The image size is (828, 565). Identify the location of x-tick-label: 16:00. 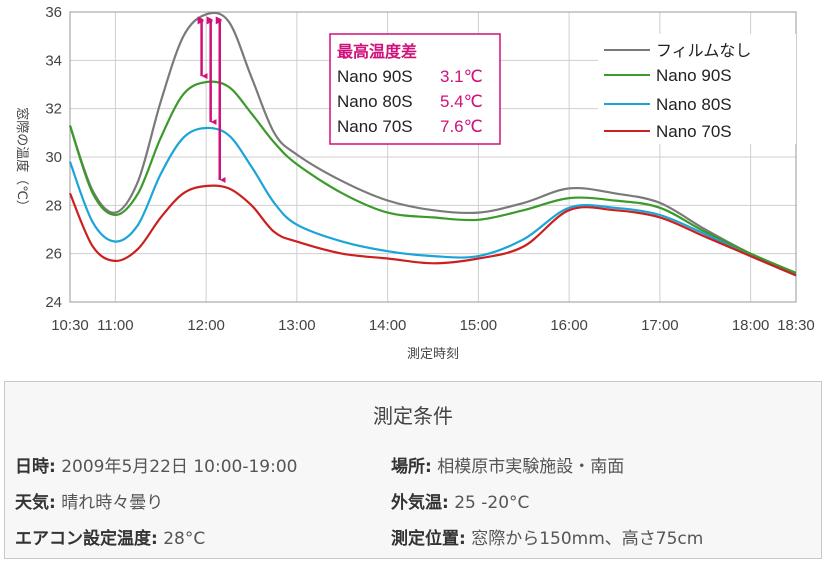
(569, 325).